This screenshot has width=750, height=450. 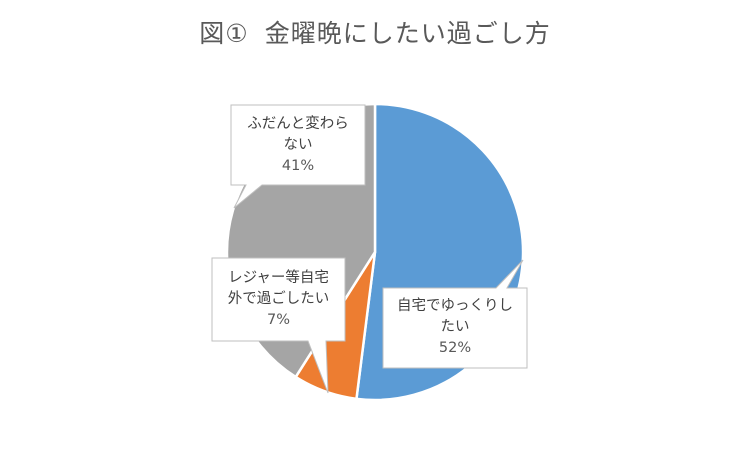 I want to click on label-blue: 自宅でゆっくりし たい 52%, so click(x=455, y=327).